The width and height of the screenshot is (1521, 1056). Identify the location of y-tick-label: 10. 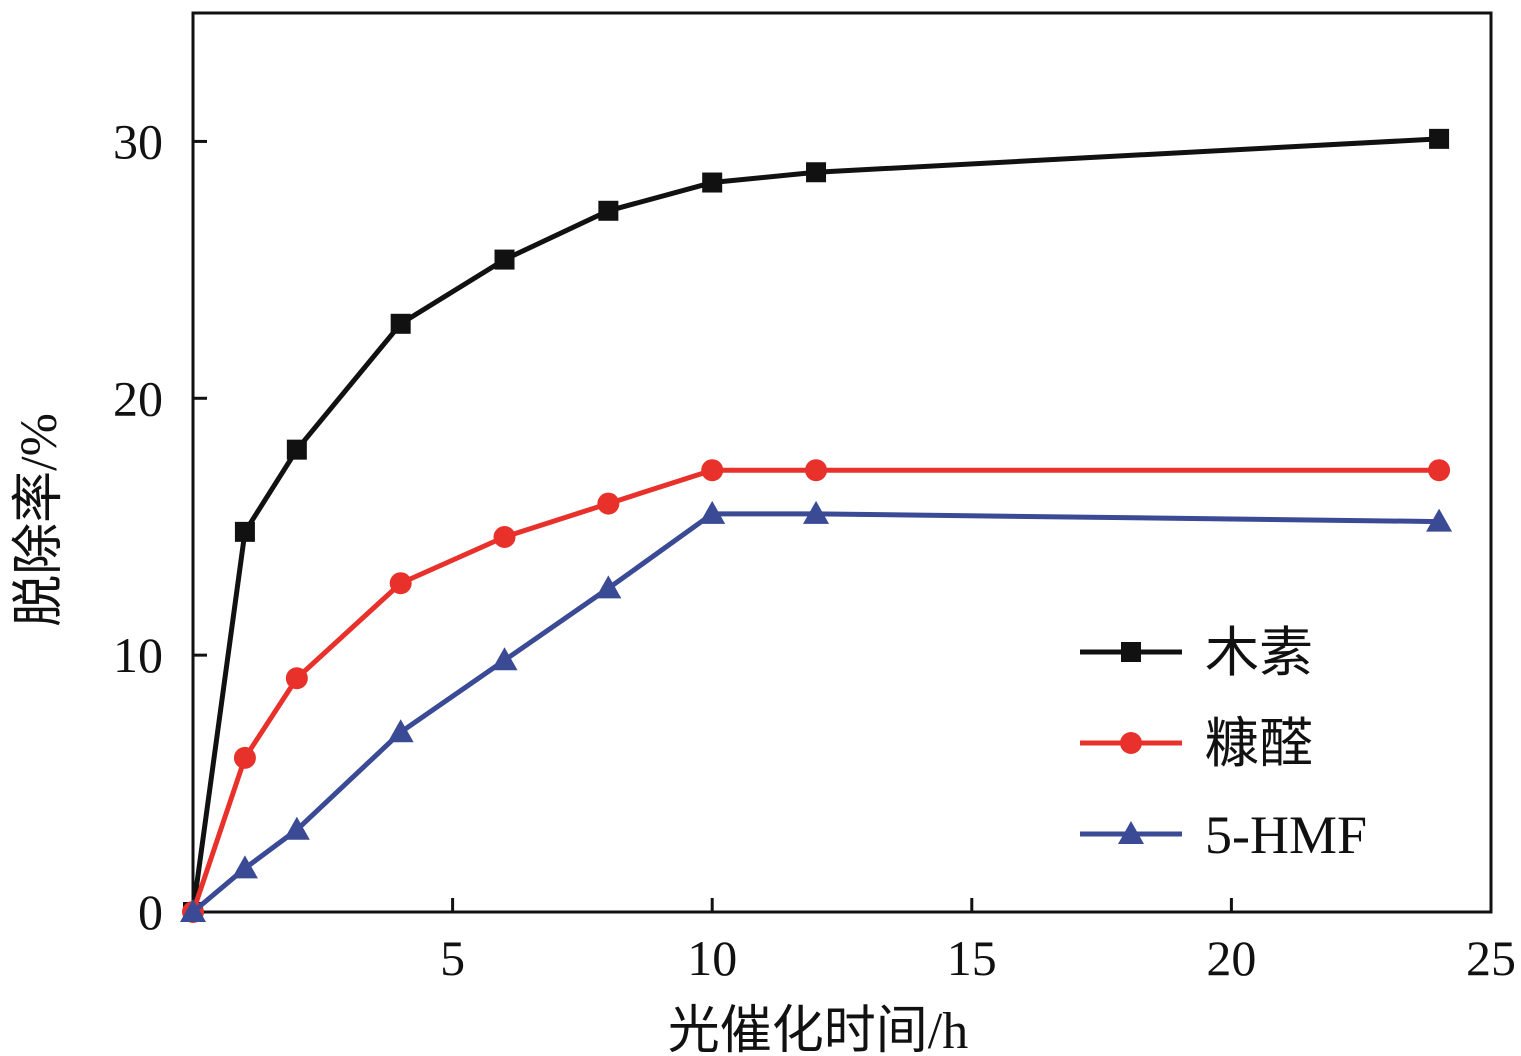
(138, 655).